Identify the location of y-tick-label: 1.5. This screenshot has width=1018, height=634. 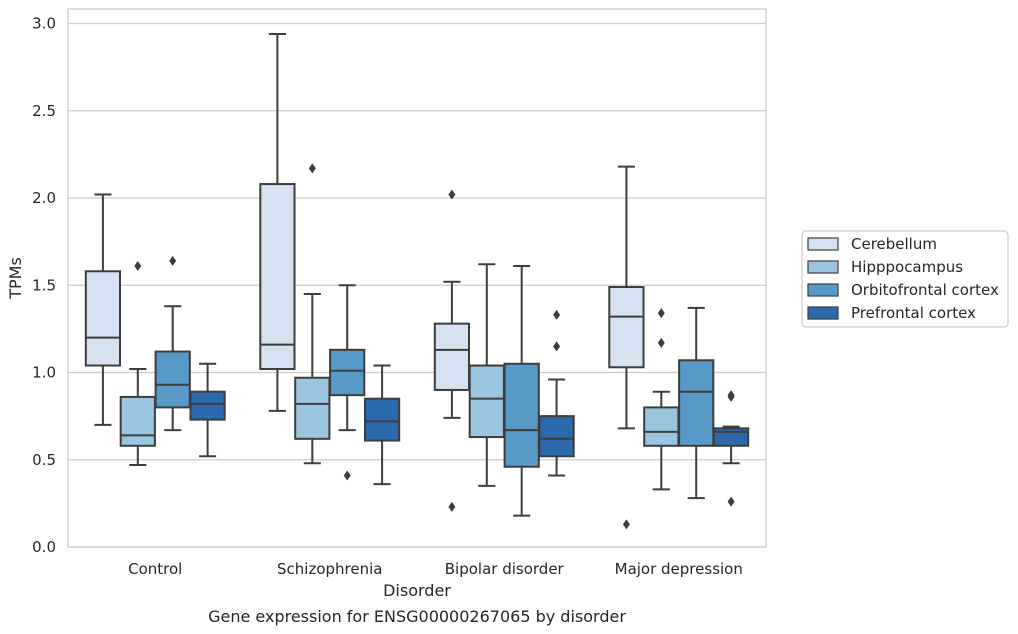
(44, 285).